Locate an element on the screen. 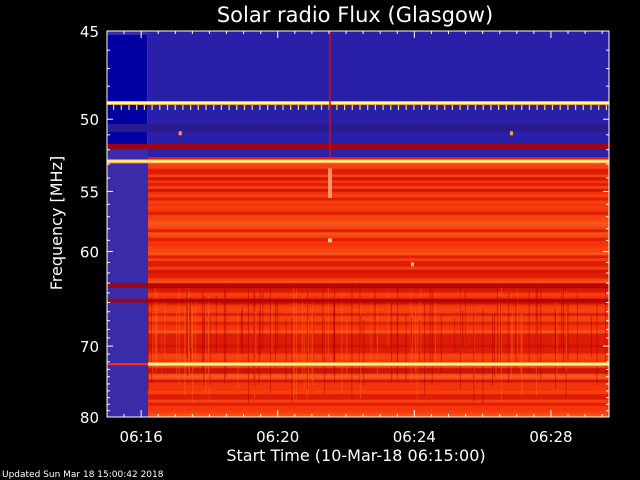 Image resolution: width=640 pixels, height=480 pixels. dark-band is located at coordinates (358, 300).